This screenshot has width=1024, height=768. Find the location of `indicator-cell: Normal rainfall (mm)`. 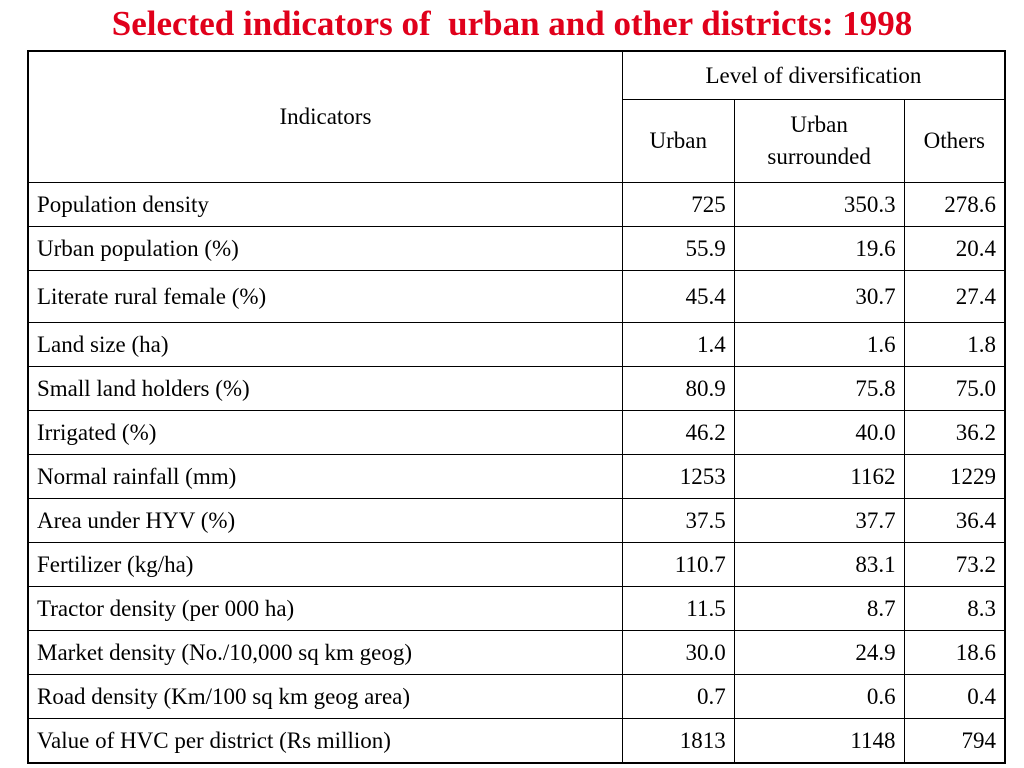

indicator-cell: Normal rainfall (mm) is located at coordinates (325, 476).